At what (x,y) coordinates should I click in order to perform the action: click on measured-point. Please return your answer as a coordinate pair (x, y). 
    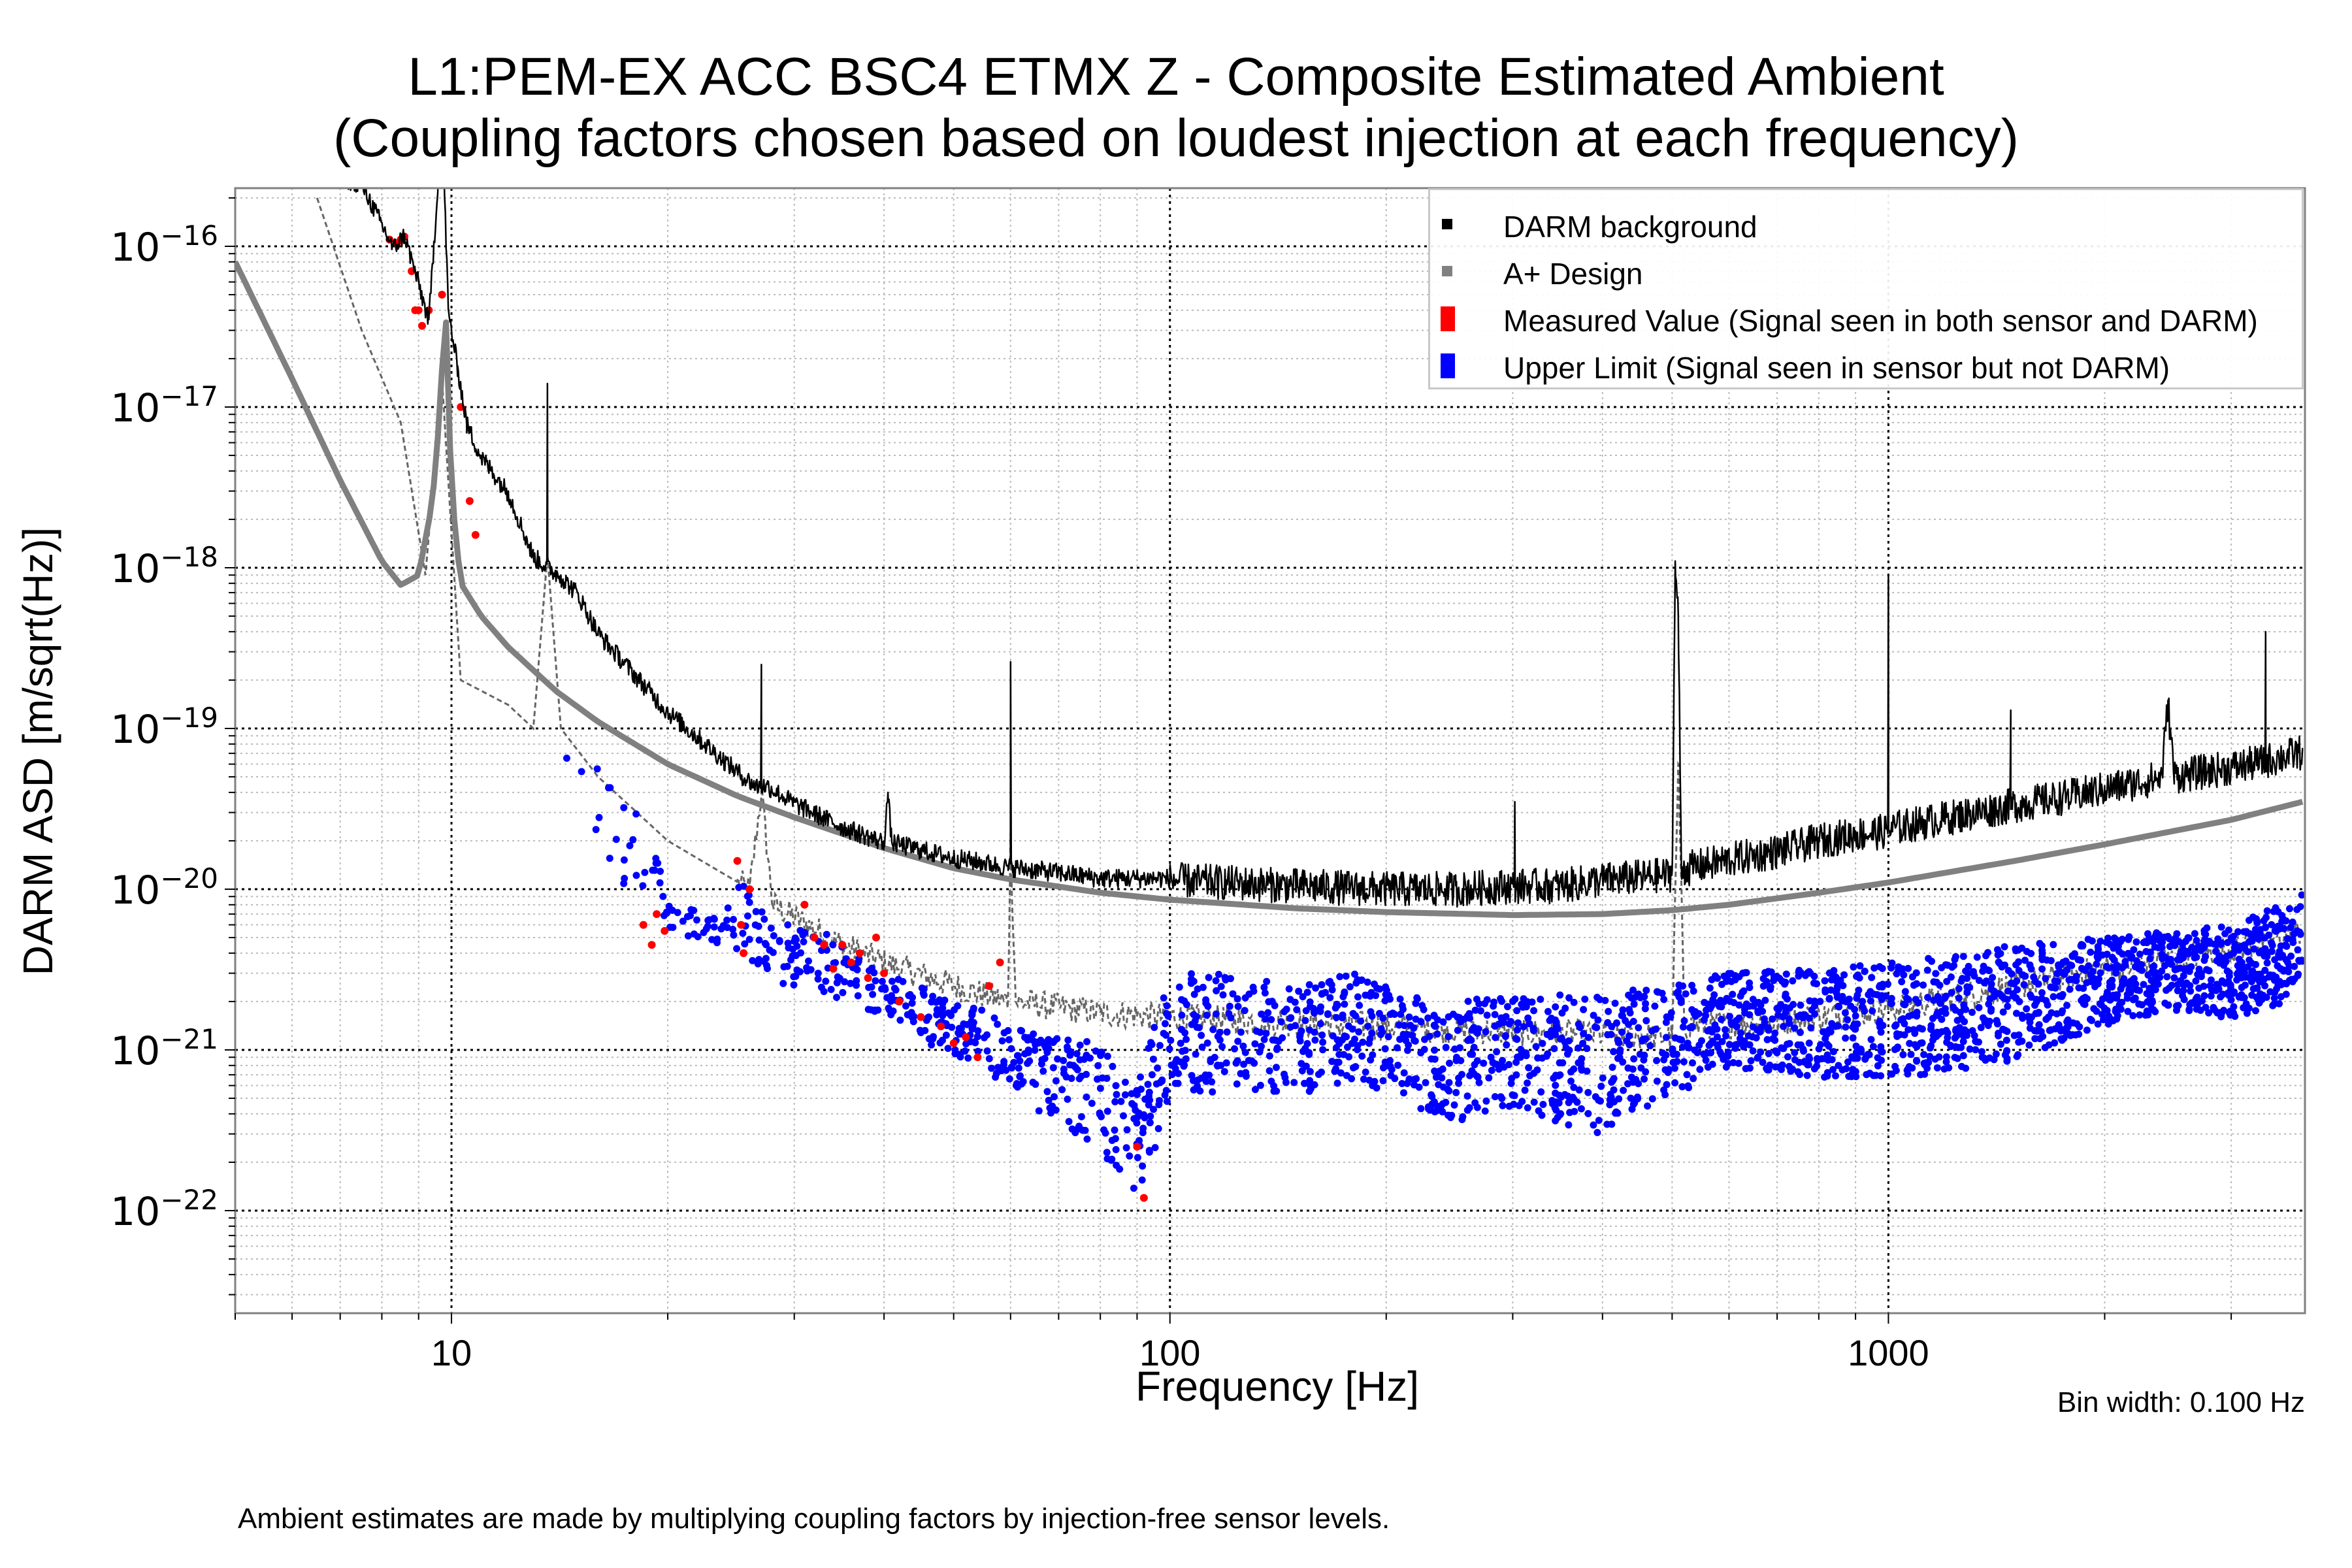
    Looking at the image, I should click on (977, 1057).